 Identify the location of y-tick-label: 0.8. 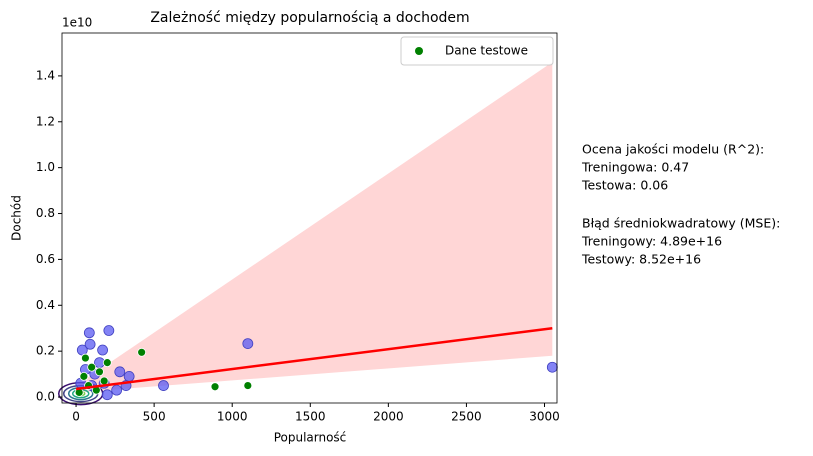
(45, 213).